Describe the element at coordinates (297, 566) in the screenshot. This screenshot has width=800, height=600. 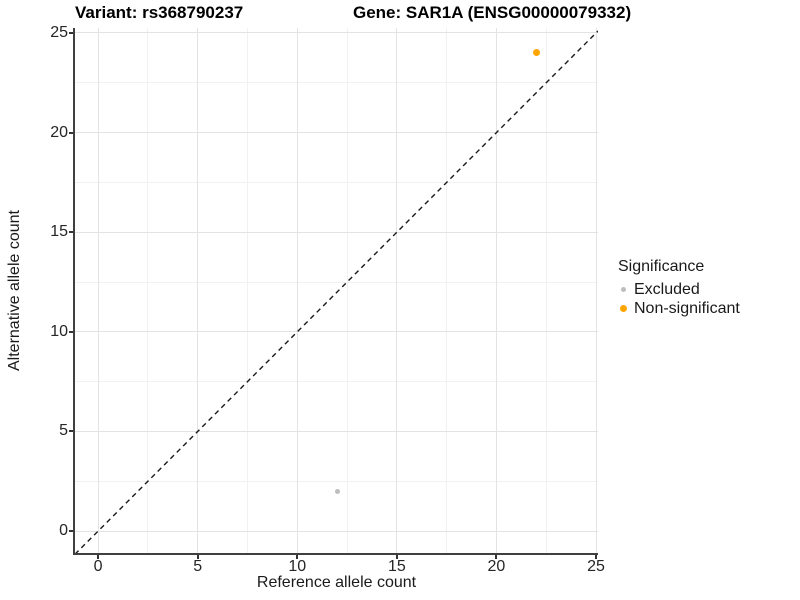
I see `x-tick-label: 10` at that location.